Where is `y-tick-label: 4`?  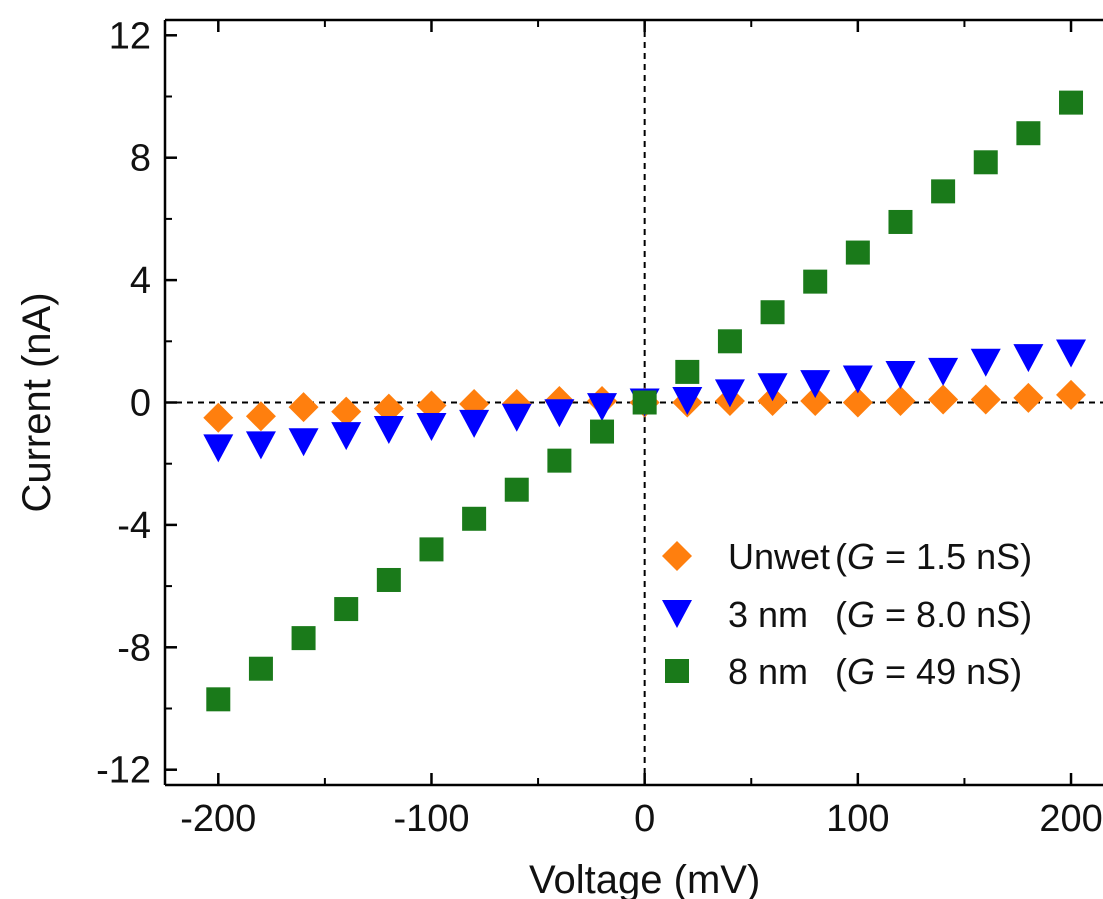
y-tick-label: 4 is located at coordinates (140, 281).